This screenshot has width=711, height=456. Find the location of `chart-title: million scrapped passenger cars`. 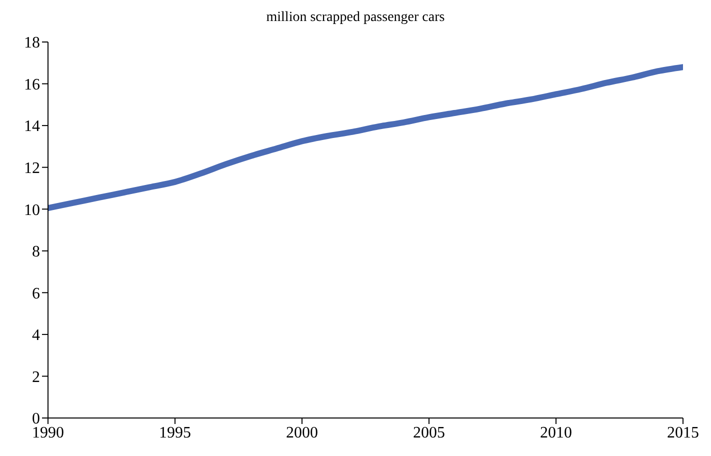

chart-title: million scrapped passenger cars is located at coordinates (355, 18).